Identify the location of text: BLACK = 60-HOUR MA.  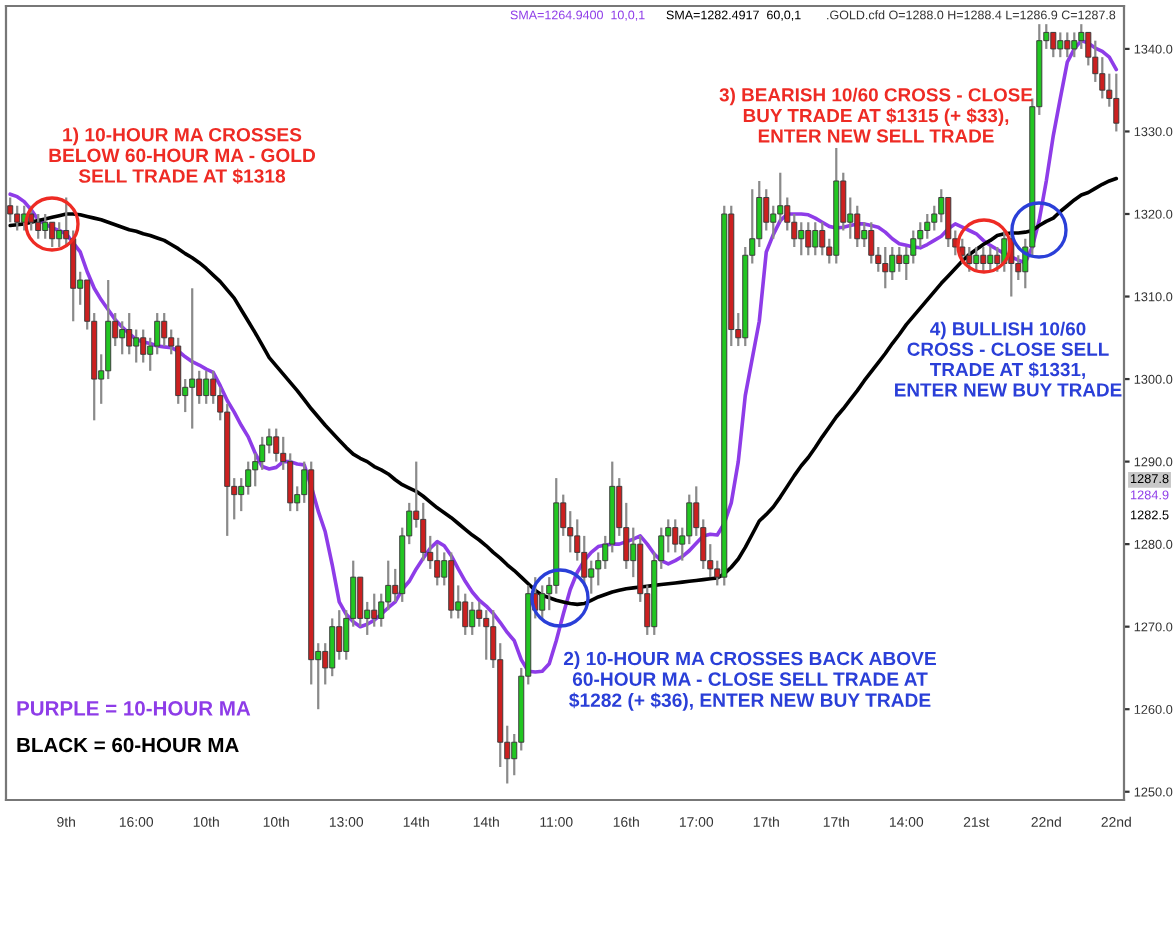
(128, 745).